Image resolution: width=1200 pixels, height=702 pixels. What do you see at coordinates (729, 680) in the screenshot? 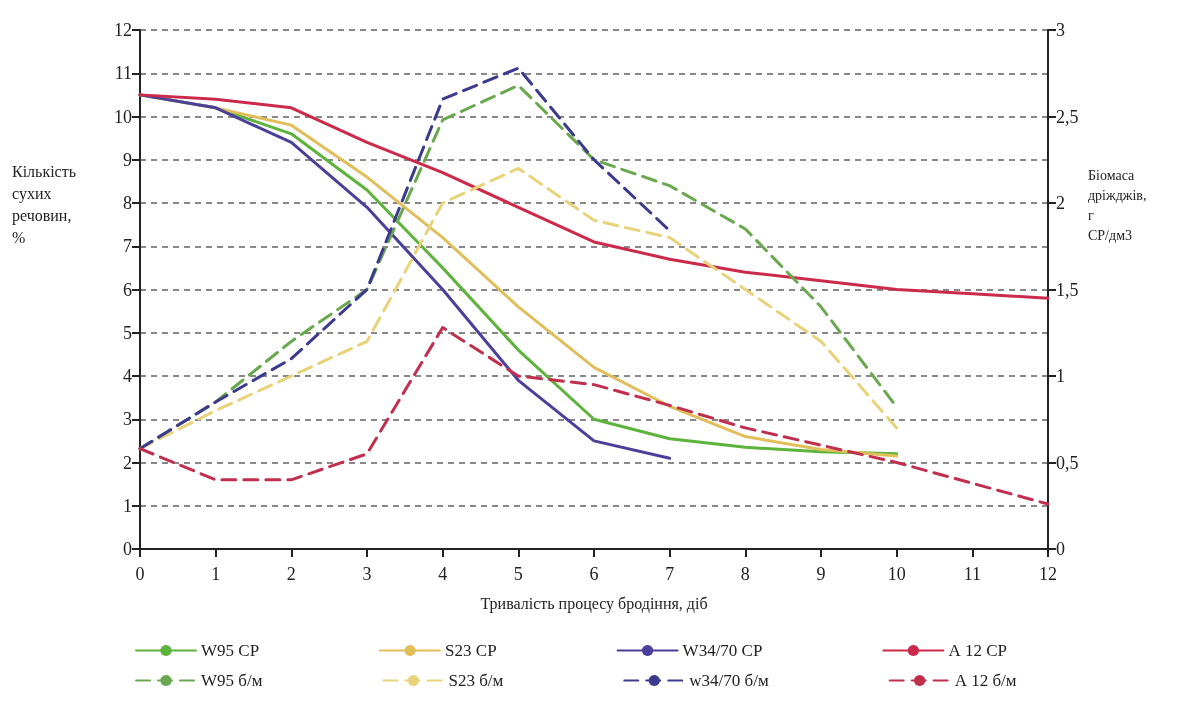
I see `legend-label: w34/70 б/м` at bounding box center [729, 680].